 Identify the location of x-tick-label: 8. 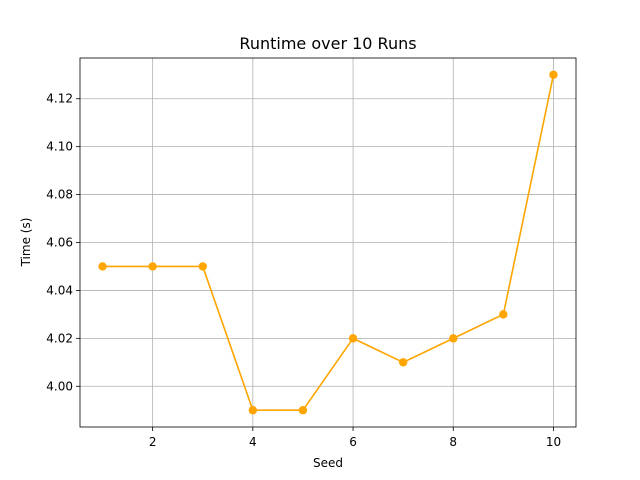
(453, 442).